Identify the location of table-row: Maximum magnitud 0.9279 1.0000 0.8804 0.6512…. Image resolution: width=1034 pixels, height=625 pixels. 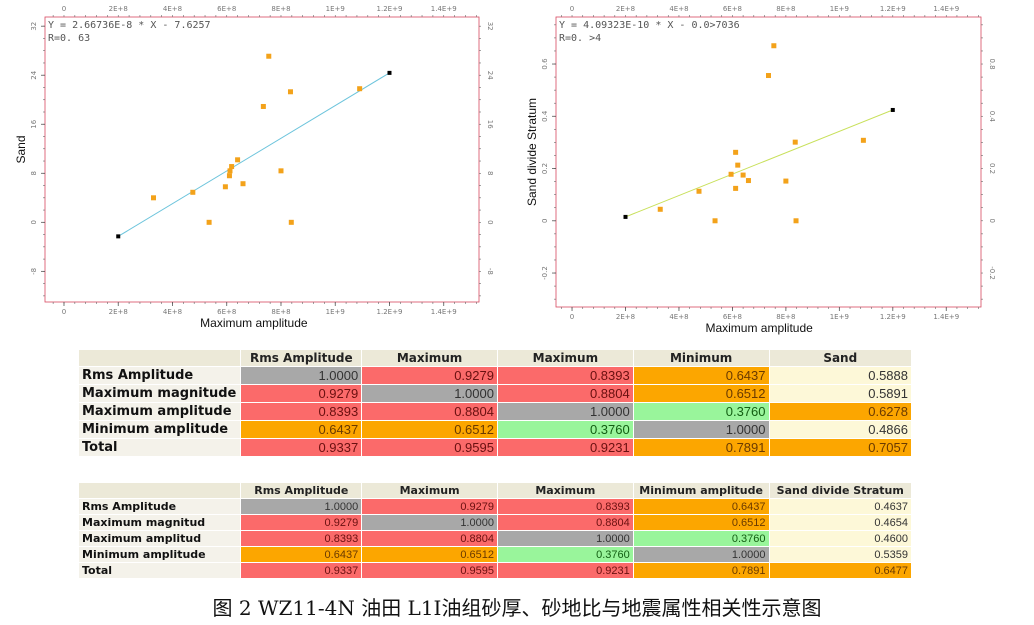
(494, 522).